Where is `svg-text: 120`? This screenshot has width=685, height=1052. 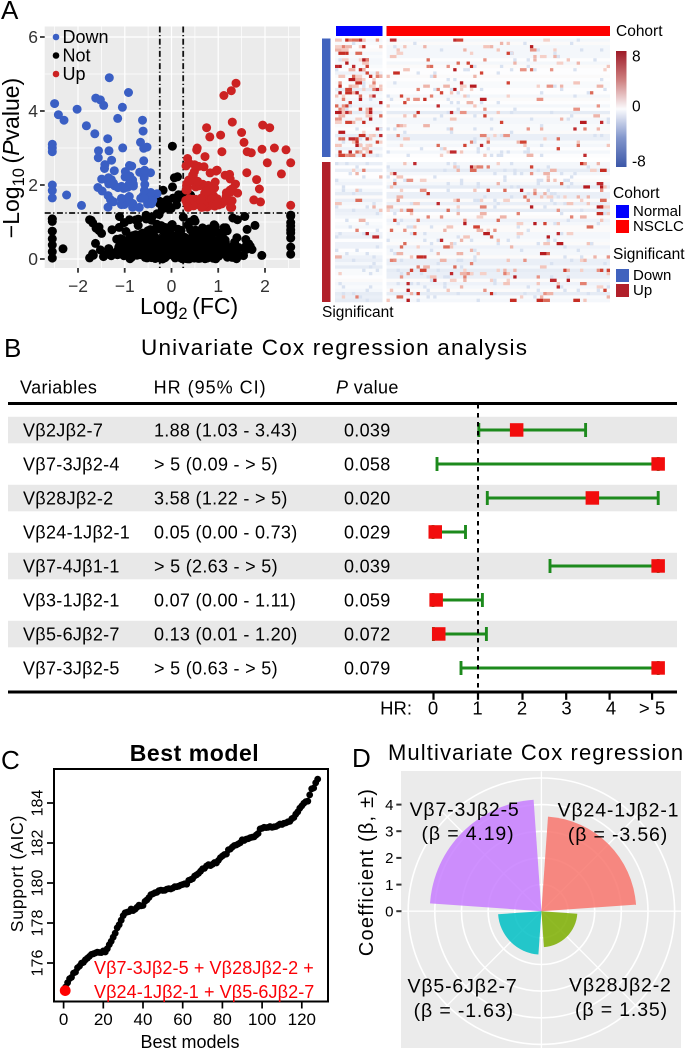 svg-text: 120 is located at coordinates (302, 1019).